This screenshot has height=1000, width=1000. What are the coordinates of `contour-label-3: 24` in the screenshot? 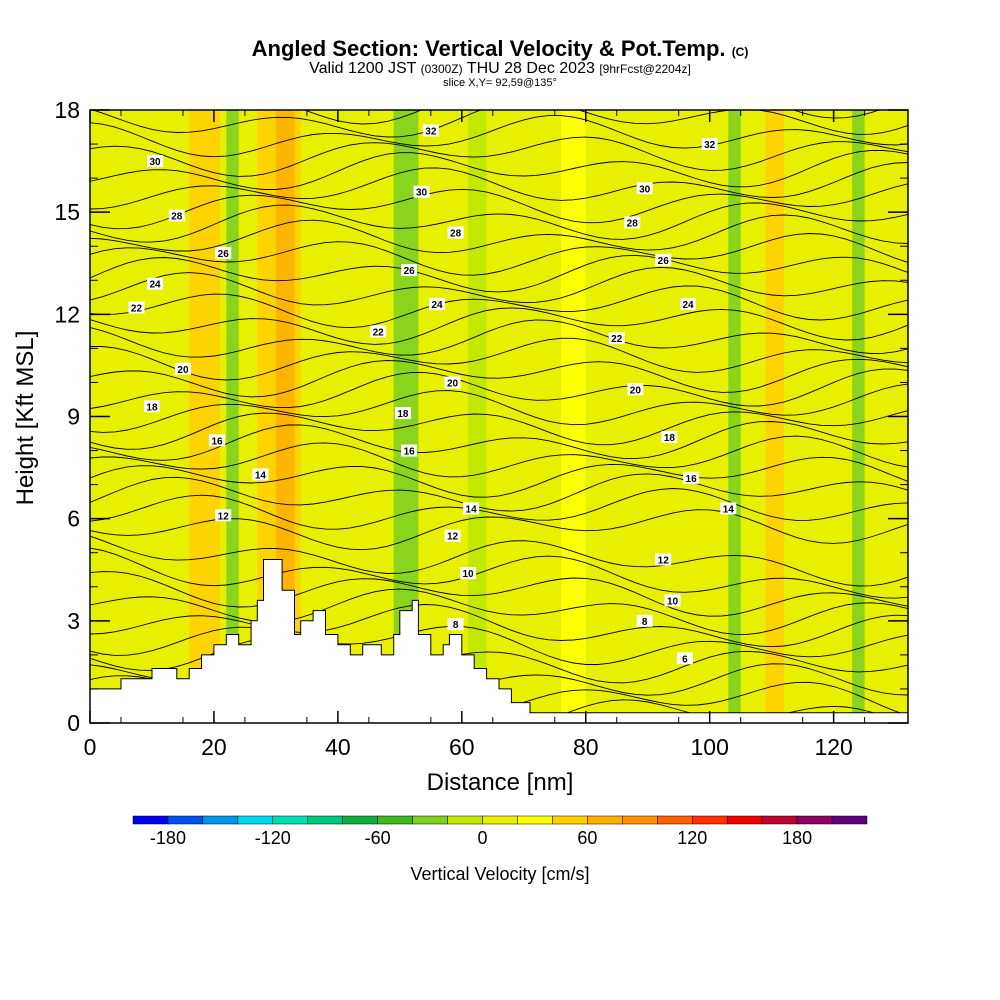 It's located at (155, 284).